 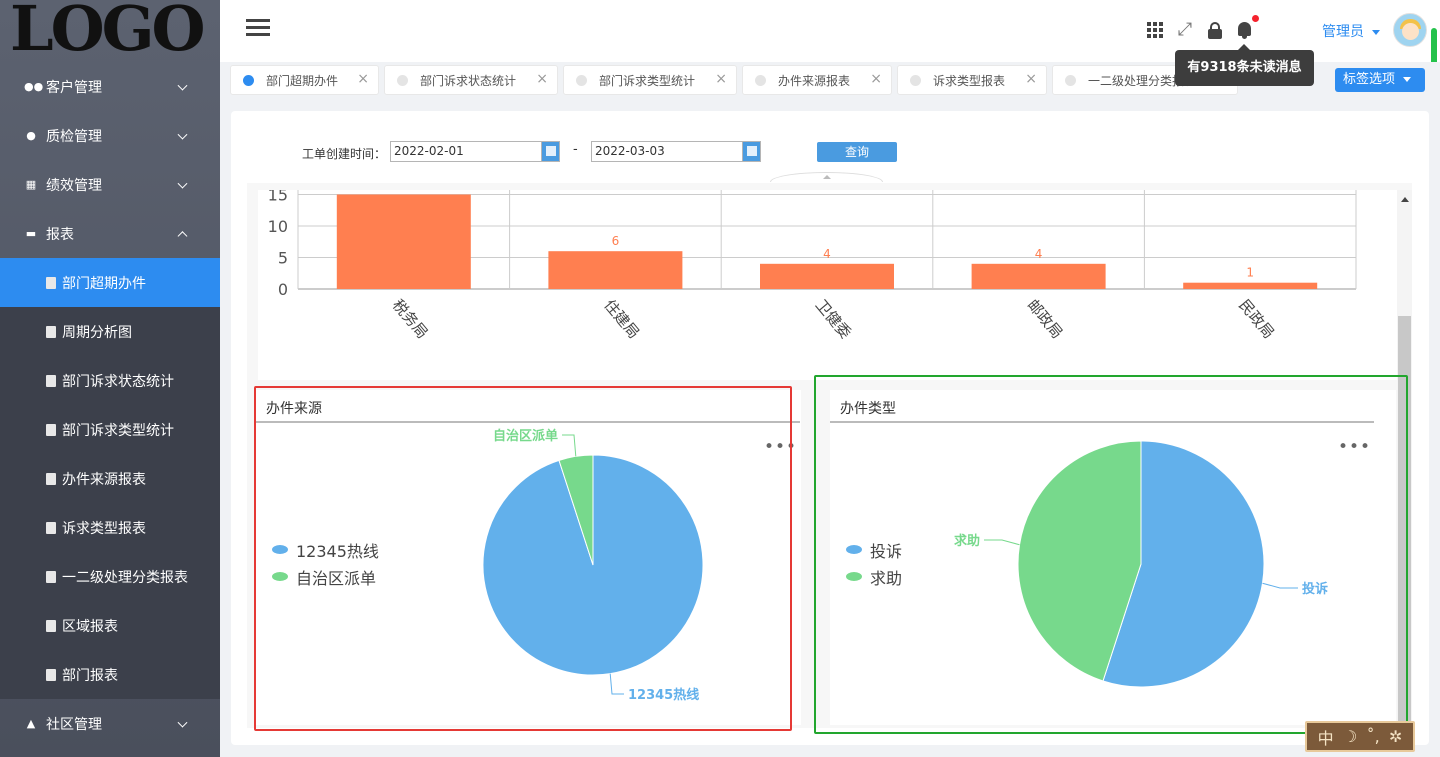 What do you see at coordinates (1405, 199) in the screenshot?
I see `scroll-up-icon` at bounding box center [1405, 199].